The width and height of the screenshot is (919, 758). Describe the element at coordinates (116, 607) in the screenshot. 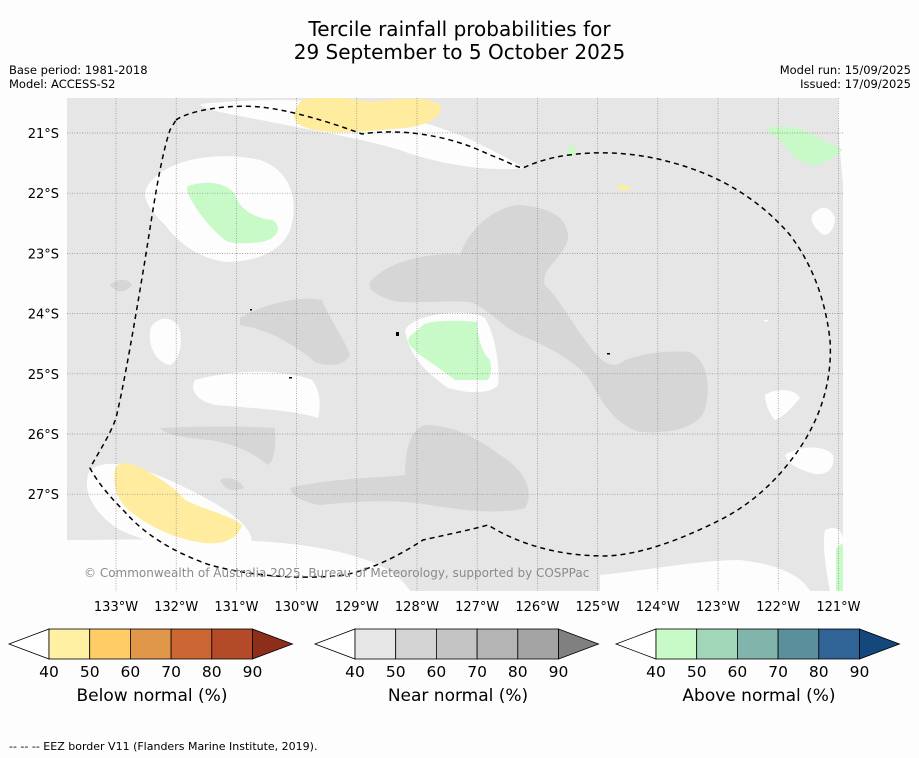

I see `lon-label: 133°W` at that location.